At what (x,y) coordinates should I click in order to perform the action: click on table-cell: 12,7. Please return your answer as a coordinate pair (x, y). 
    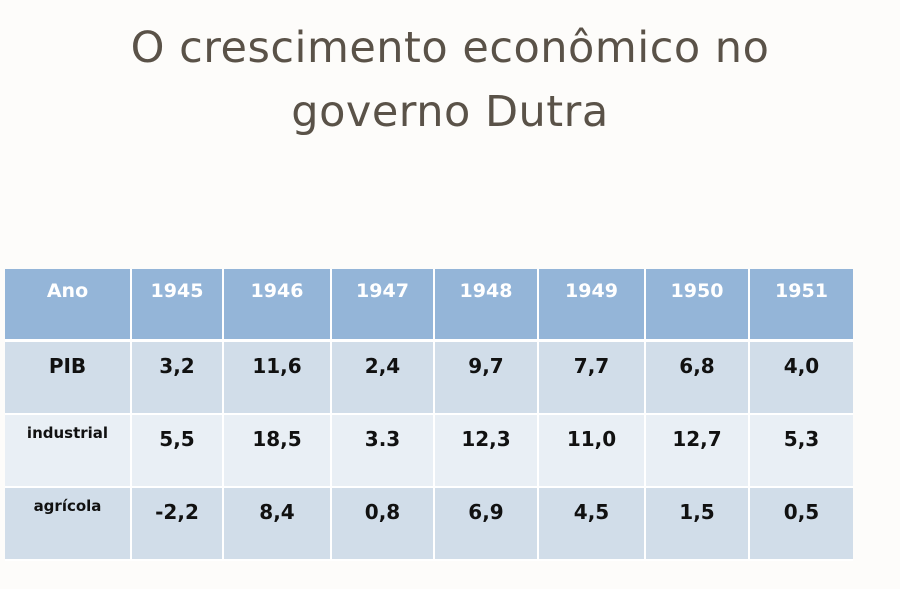
    Looking at the image, I should click on (697, 451).